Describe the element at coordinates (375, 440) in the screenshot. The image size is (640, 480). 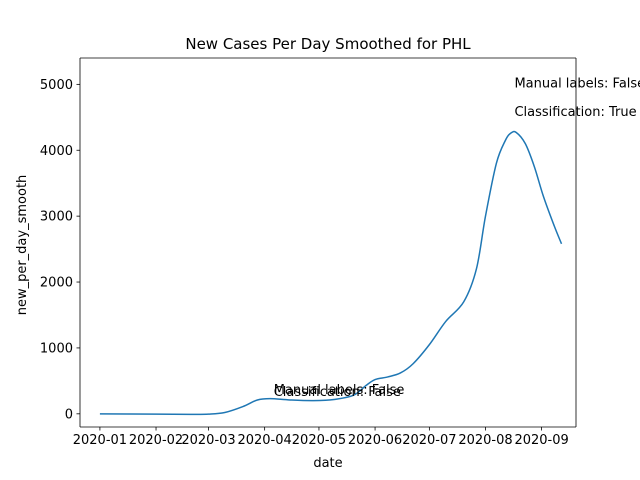
I see `x-tick-label: 2020-06` at that location.